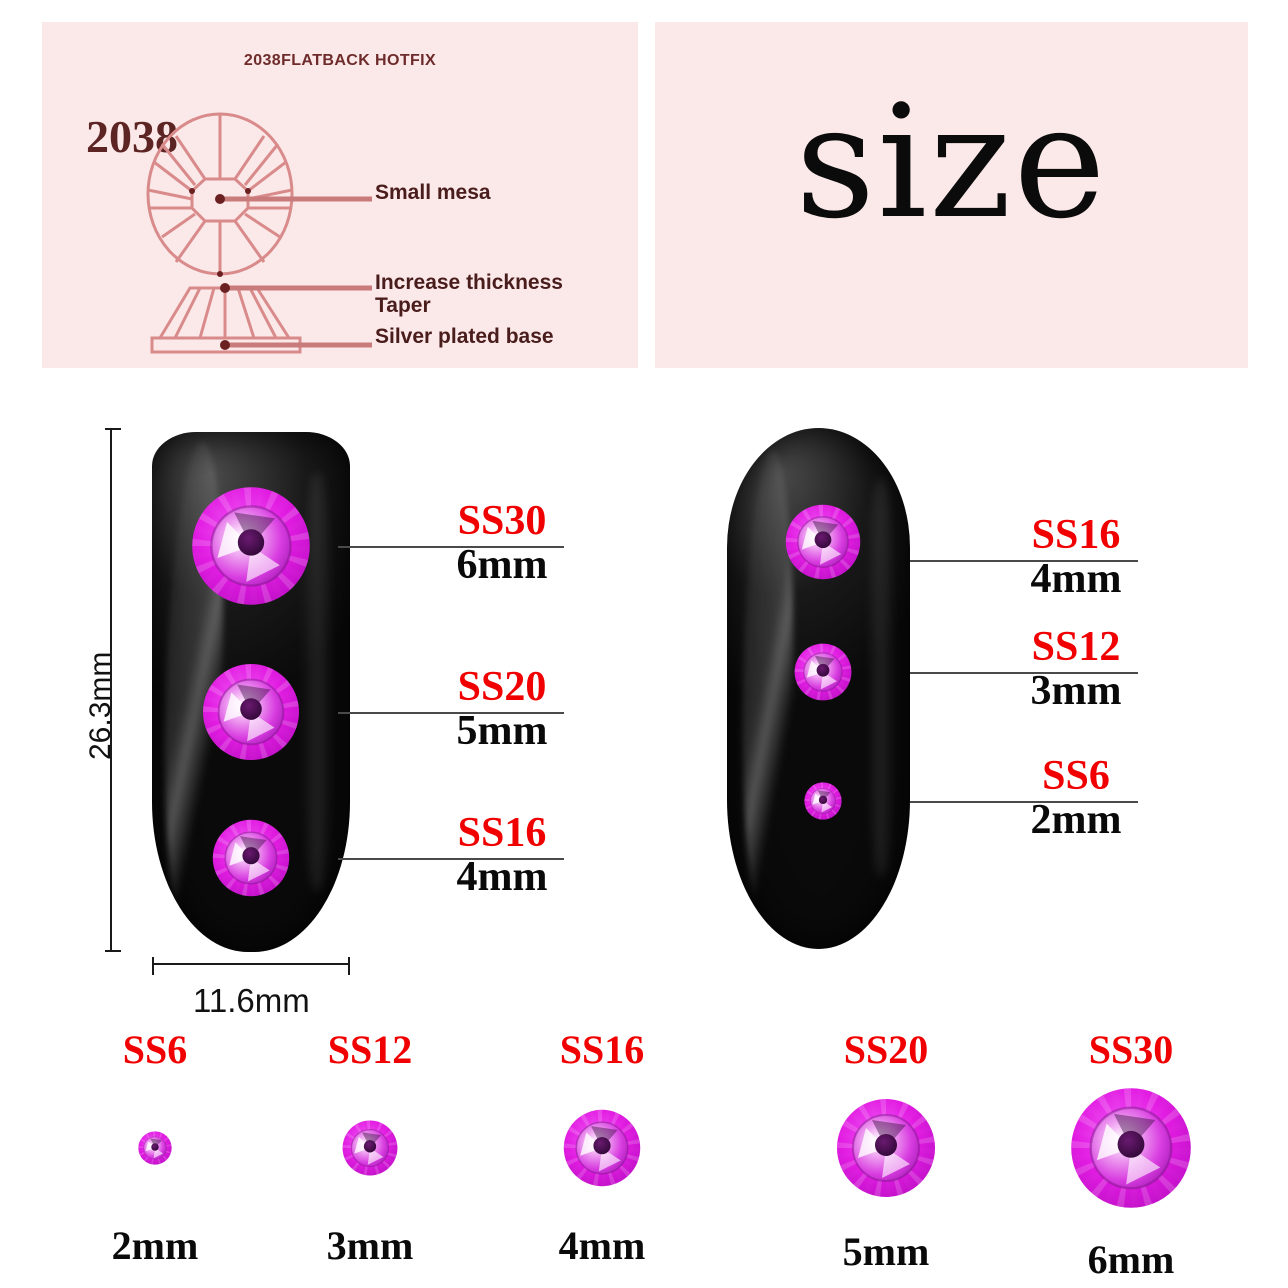 This screenshot has width=1288, height=1288. I want to click on mm-value: 5mm, so click(502, 731).